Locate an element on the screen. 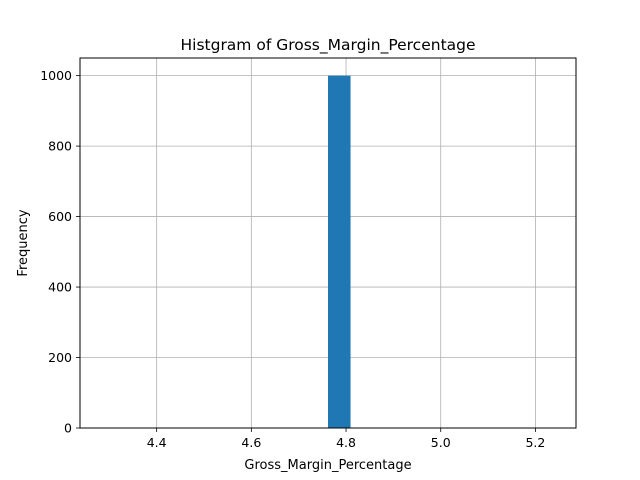  histogram-bar is located at coordinates (339, 251).